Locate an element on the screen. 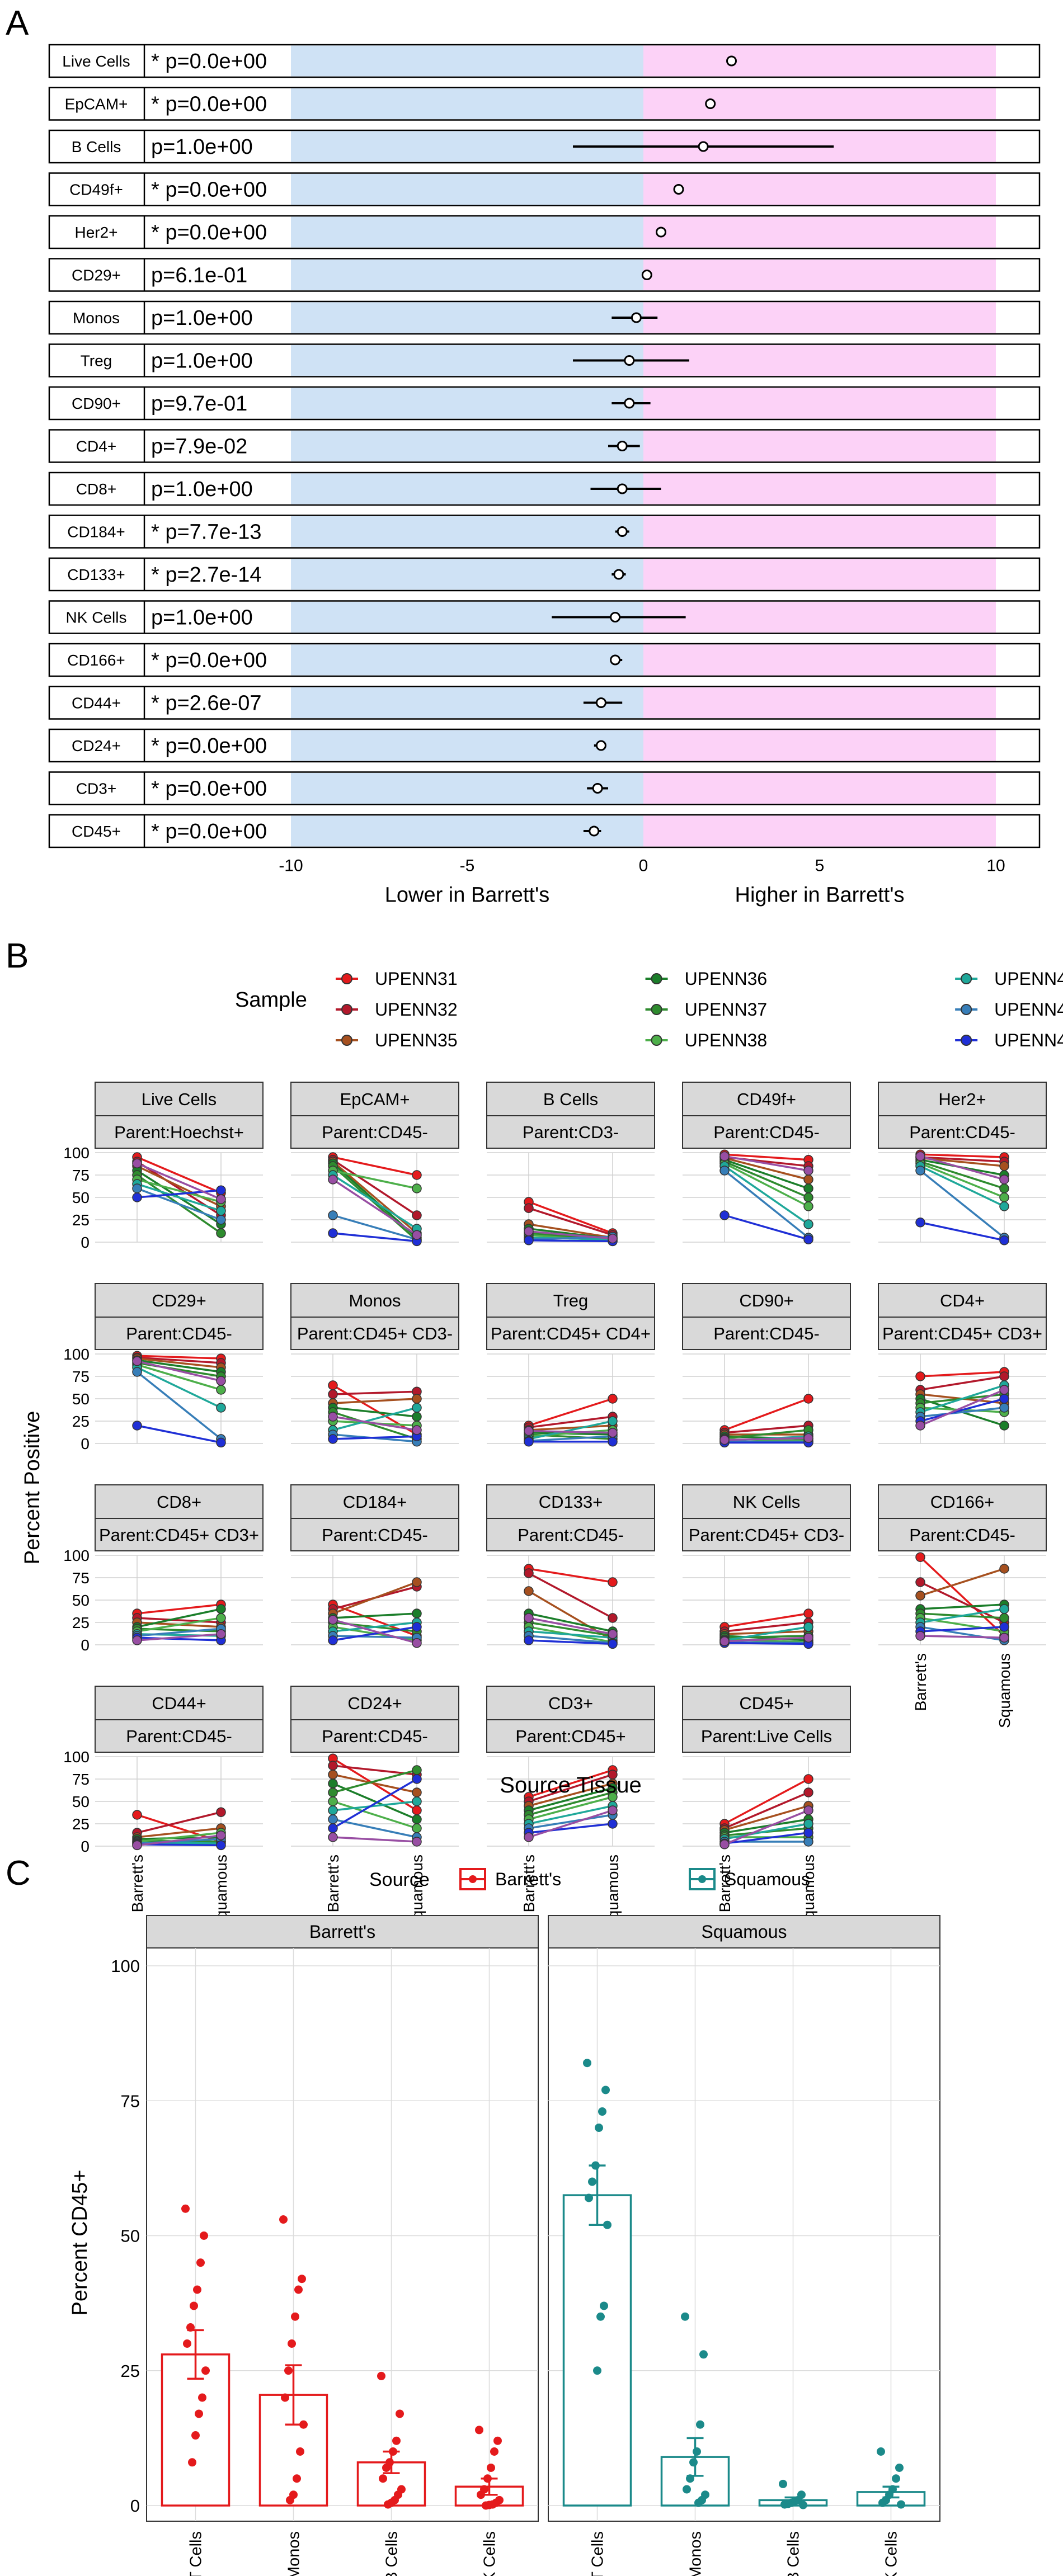 This screenshot has width=1063, height=2576. legend-key-point is located at coordinates (656, 978).